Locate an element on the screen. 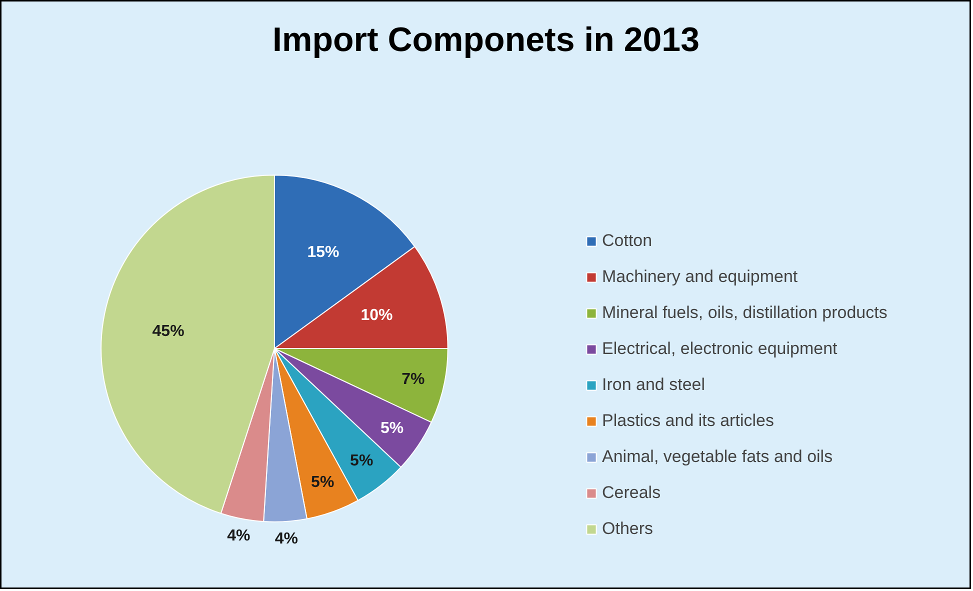  legend-label: Machinery and equipment is located at coordinates (700, 277).